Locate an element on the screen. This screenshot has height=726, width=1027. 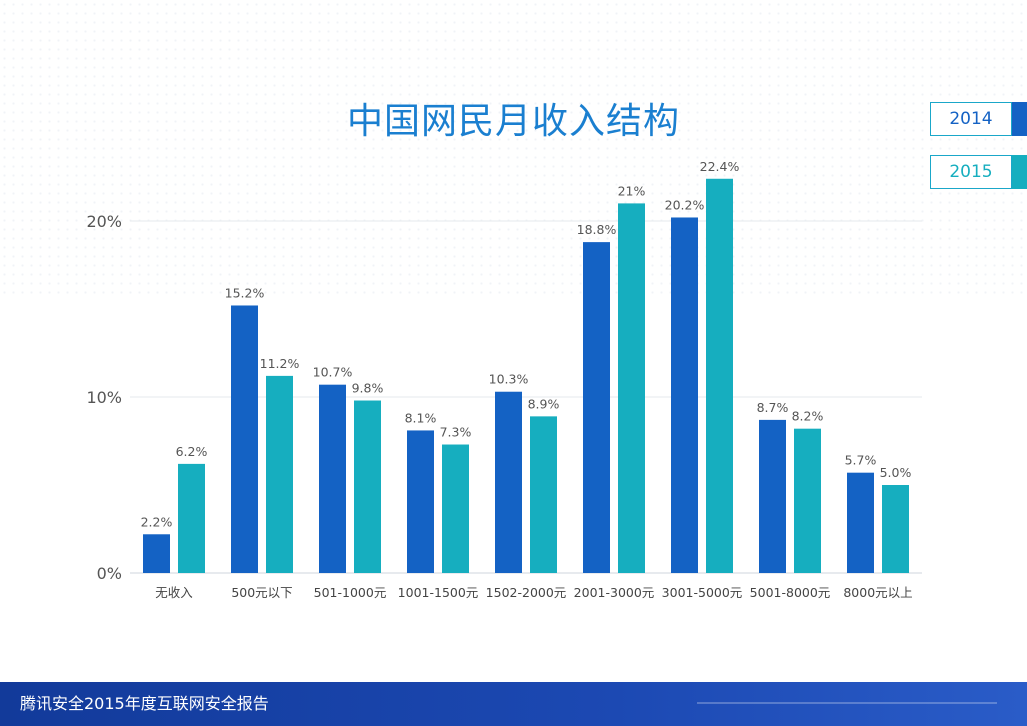
data-label: 8.1% is located at coordinates (421, 417).